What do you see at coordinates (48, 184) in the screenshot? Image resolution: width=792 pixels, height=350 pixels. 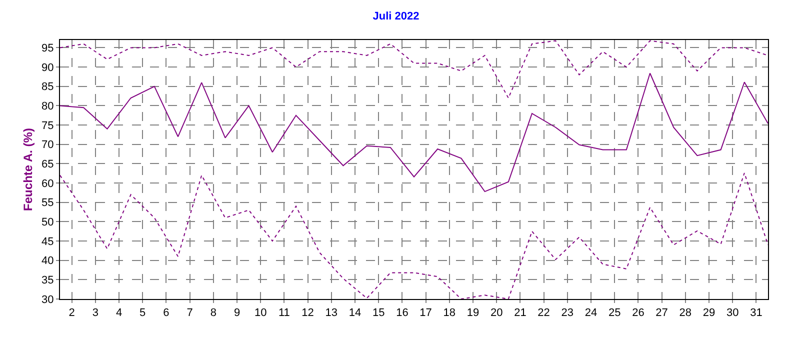 I see `y-tick-label: 60` at bounding box center [48, 184].